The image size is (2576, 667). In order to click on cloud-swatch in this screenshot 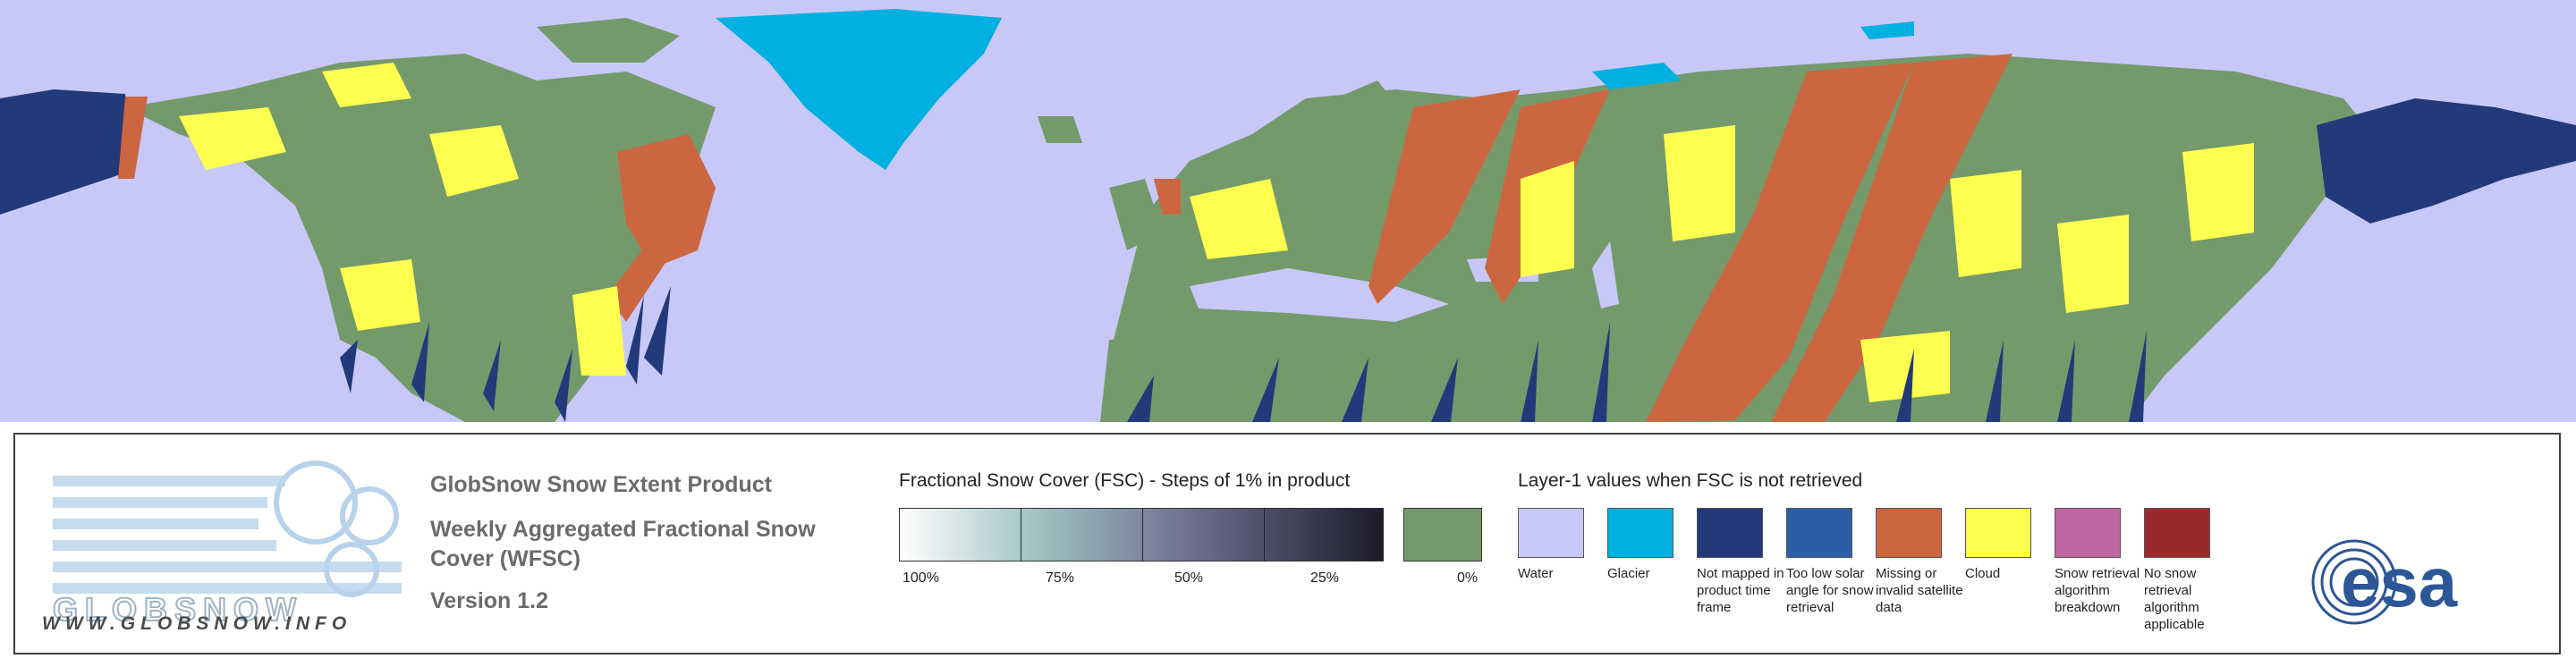, I will do `click(1998, 533)`.